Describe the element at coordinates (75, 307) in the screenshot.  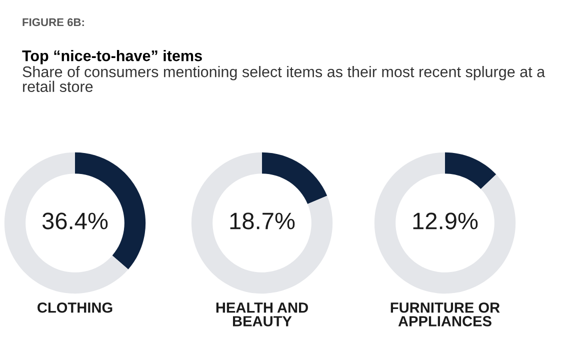
I see `text: CLOTHING` at that location.